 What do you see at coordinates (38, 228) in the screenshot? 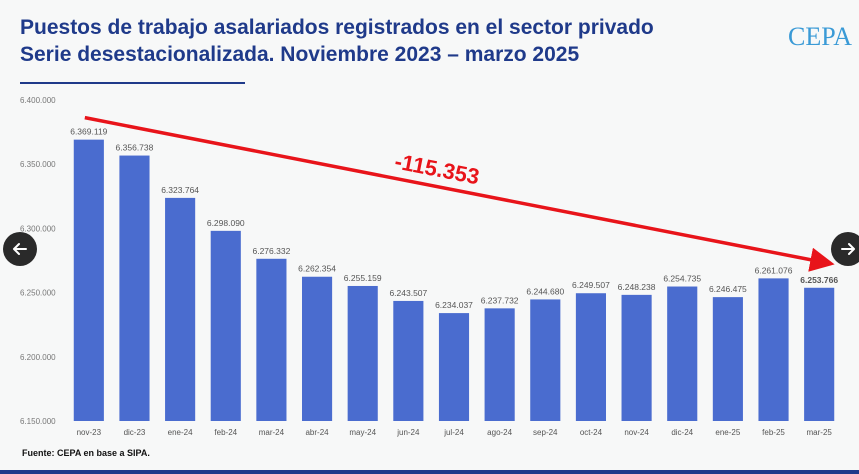
I see `y-tick-label: 6.300.000` at bounding box center [38, 228].